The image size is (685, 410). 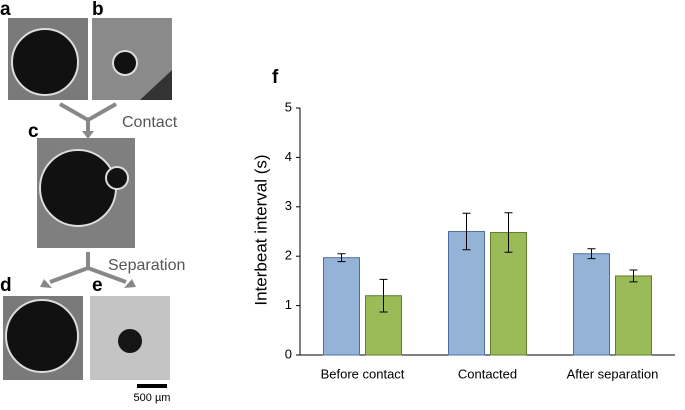 I want to click on merge-arrow, so click(x=88, y=117).